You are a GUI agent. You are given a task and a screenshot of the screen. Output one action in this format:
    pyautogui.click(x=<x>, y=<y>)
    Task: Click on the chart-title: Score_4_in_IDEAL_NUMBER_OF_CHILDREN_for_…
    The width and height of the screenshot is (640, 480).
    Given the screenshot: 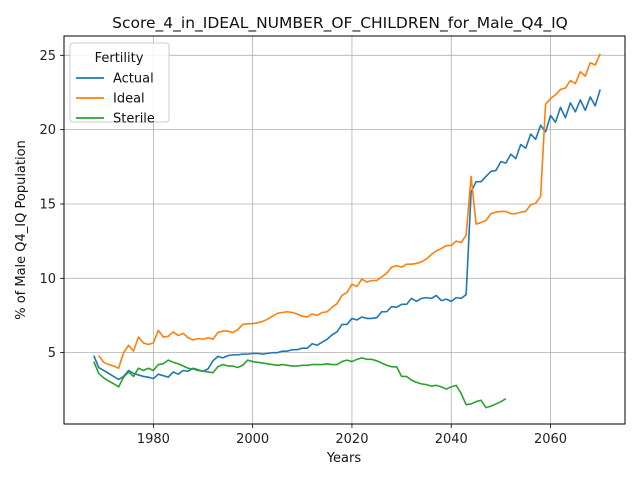 What is the action you would take?
    pyautogui.click(x=340, y=23)
    